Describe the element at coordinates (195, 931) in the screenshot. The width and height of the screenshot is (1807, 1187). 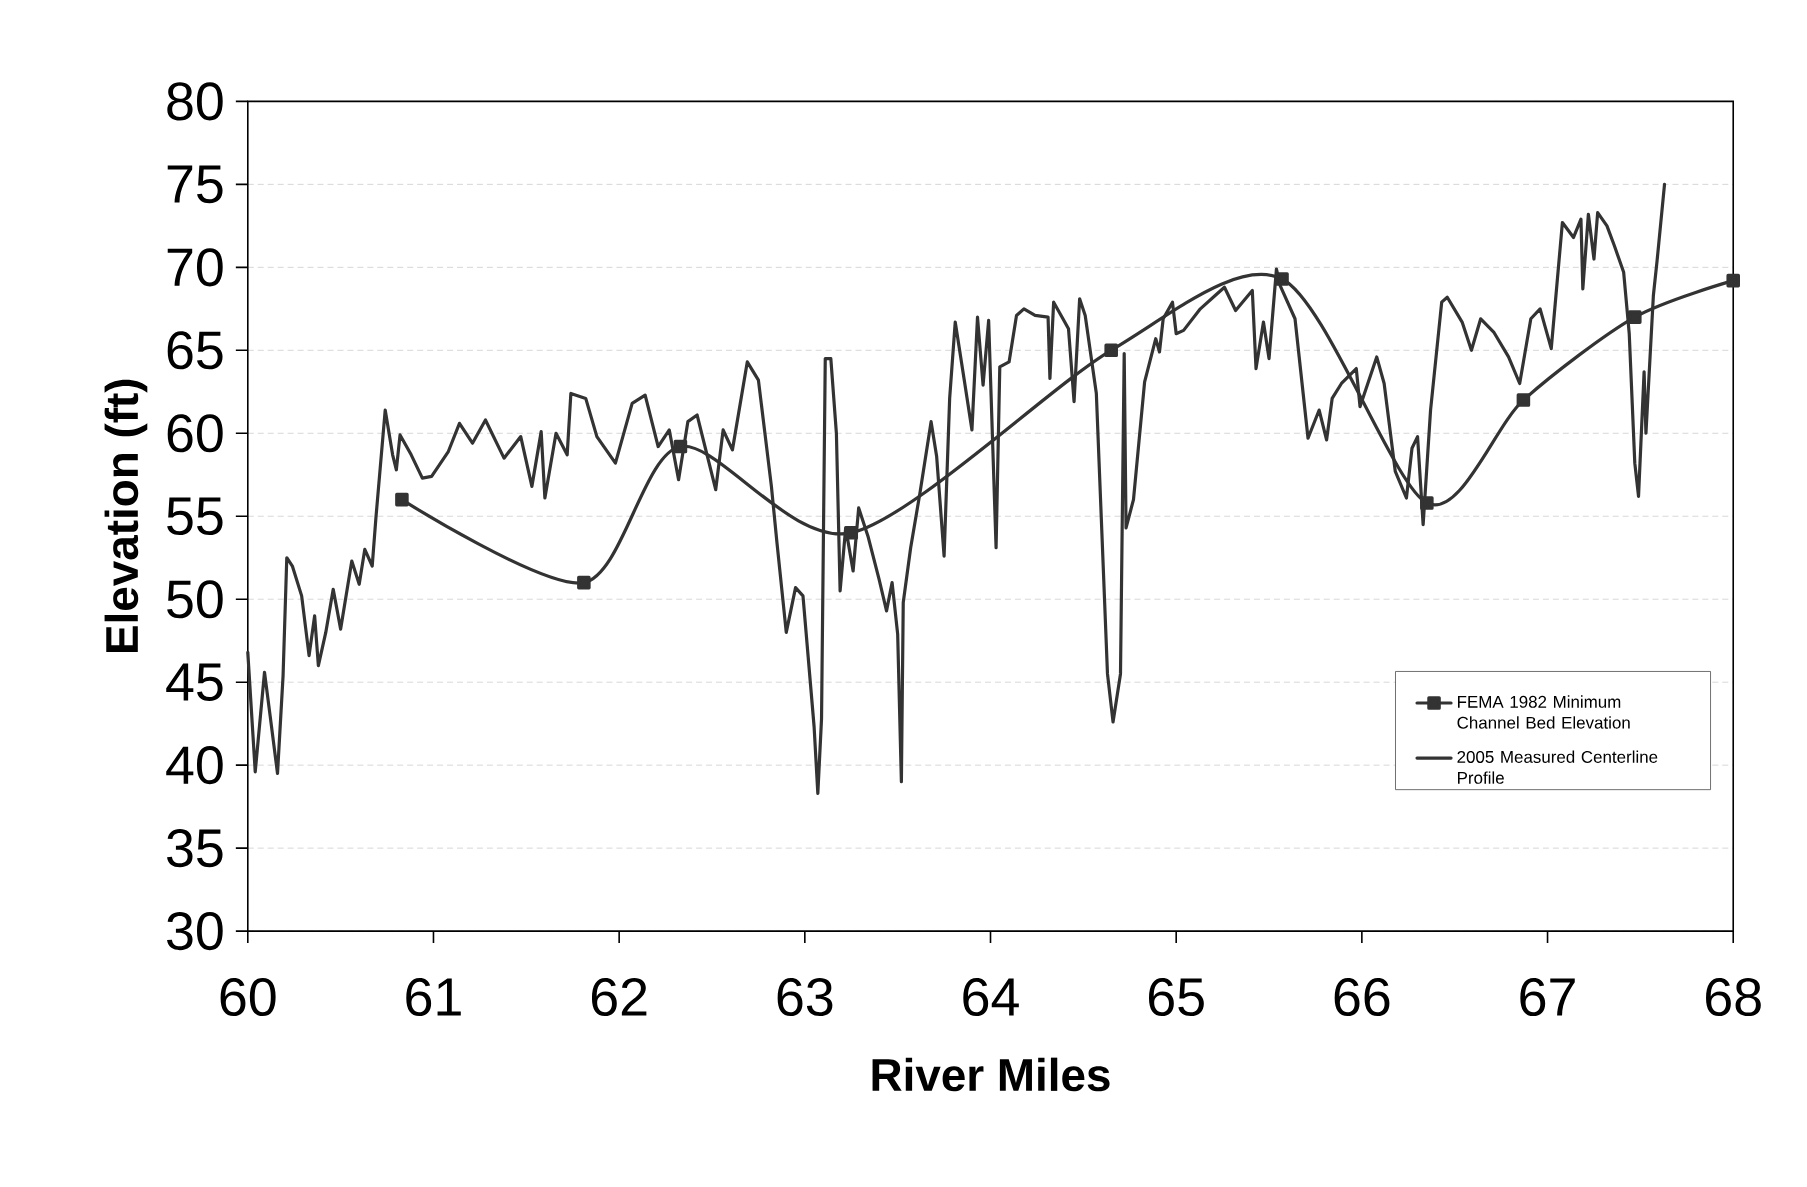
I see `y-tick-label: 30` at that location.